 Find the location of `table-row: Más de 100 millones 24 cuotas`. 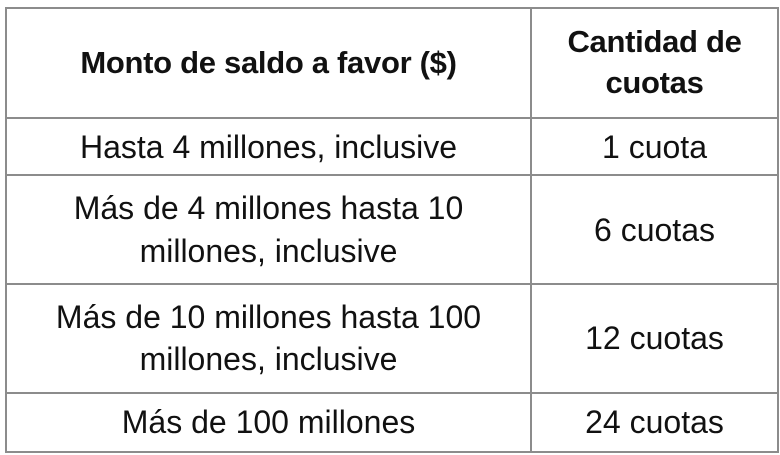

table-row: Más de 100 millones 24 cuotas is located at coordinates (392, 422).